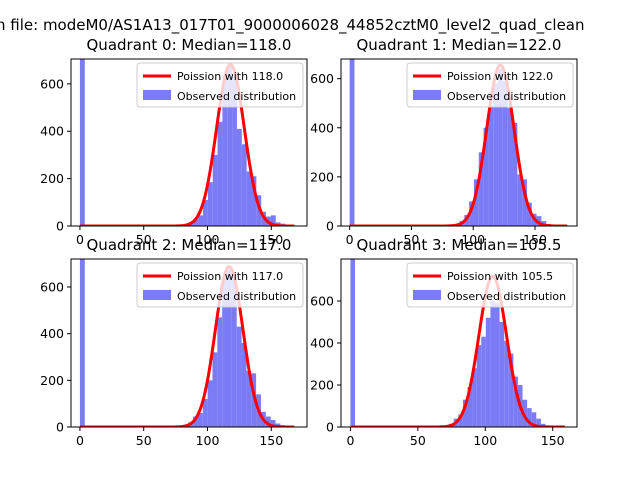  I want to click on legend: Poission with 117.0 Observed distribution, so click(220, 285).